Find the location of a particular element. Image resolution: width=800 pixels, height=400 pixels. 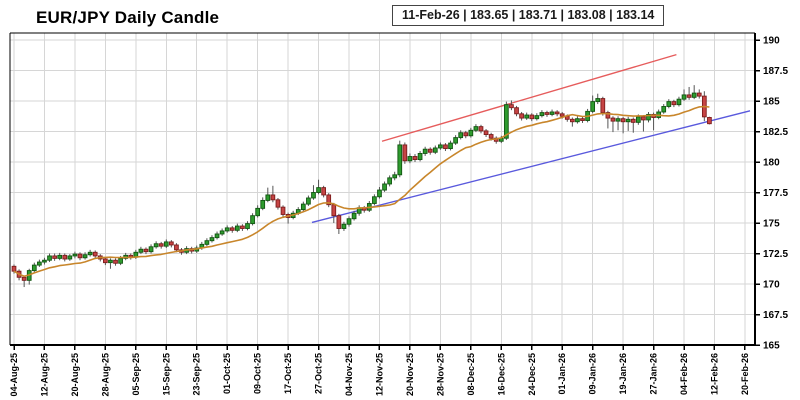

y-tick-label: 185 is located at coordinates (771, 102).